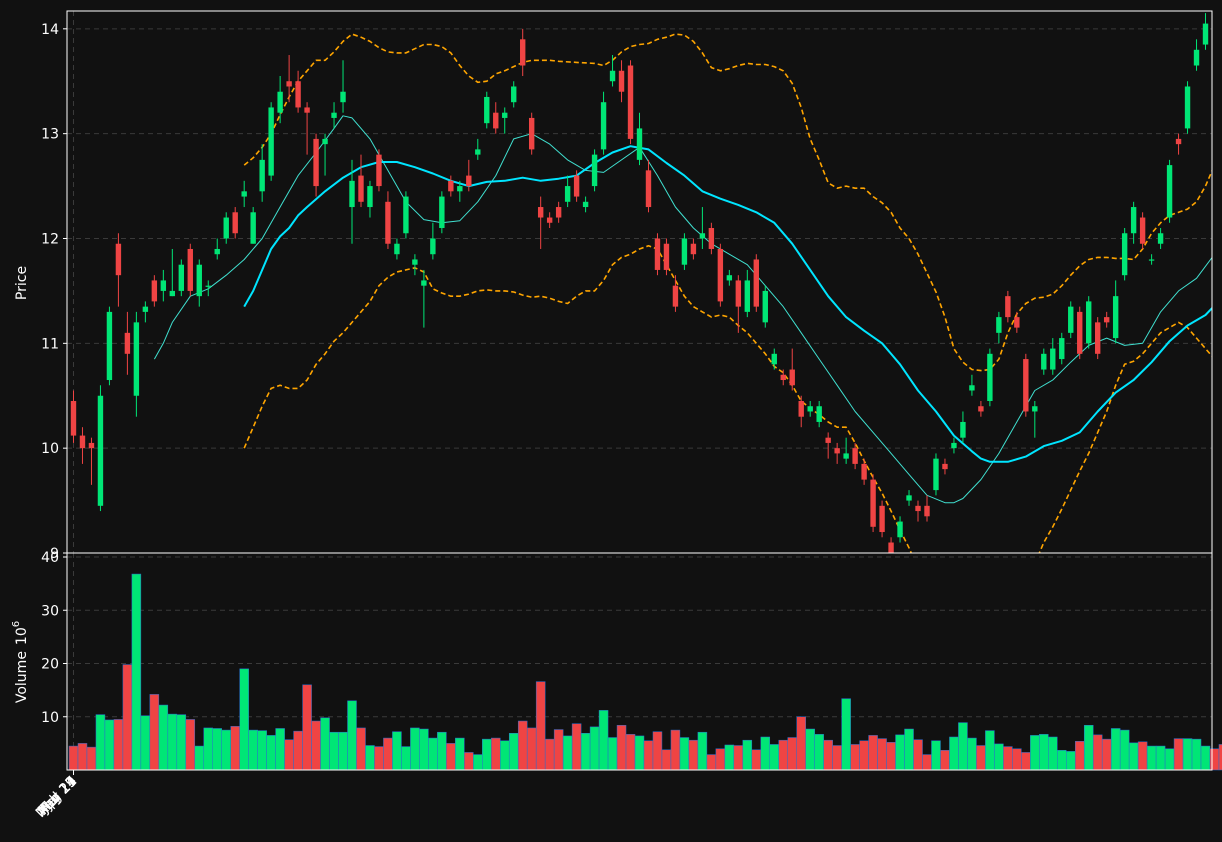  Describe the element at coordinates (50, 611) in the screenshot. I see `volume-tick-label: 30` at that location.